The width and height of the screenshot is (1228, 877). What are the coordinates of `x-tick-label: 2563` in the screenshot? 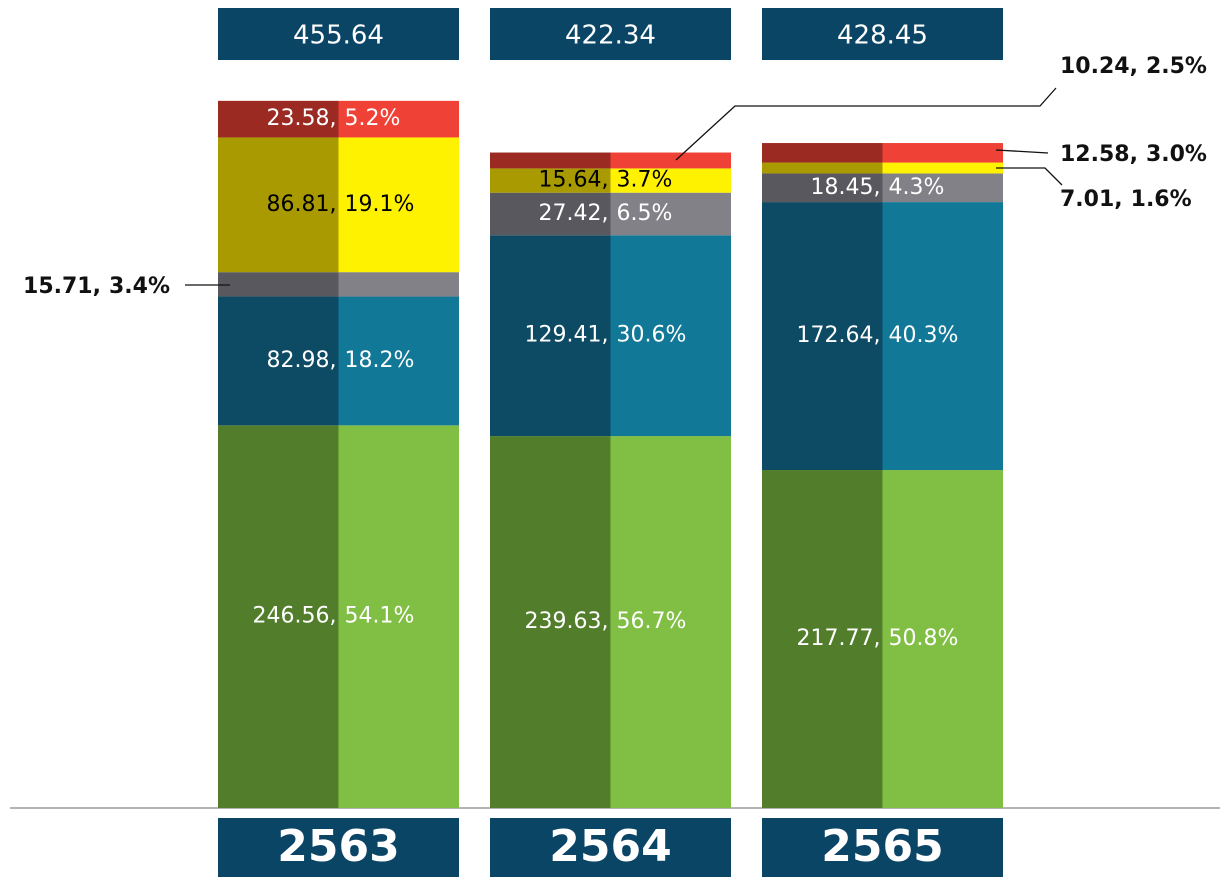 It's located at (338, 846).